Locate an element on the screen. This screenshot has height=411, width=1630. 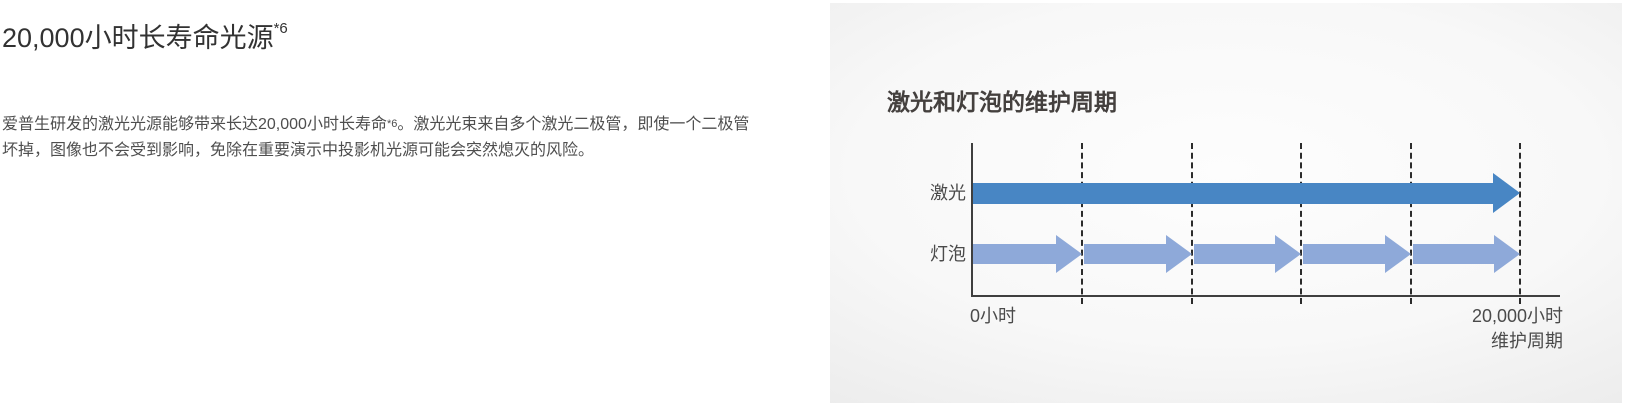
chart-title: 激光和灯泡的维护周期 is located at coordinates (1002, 102).